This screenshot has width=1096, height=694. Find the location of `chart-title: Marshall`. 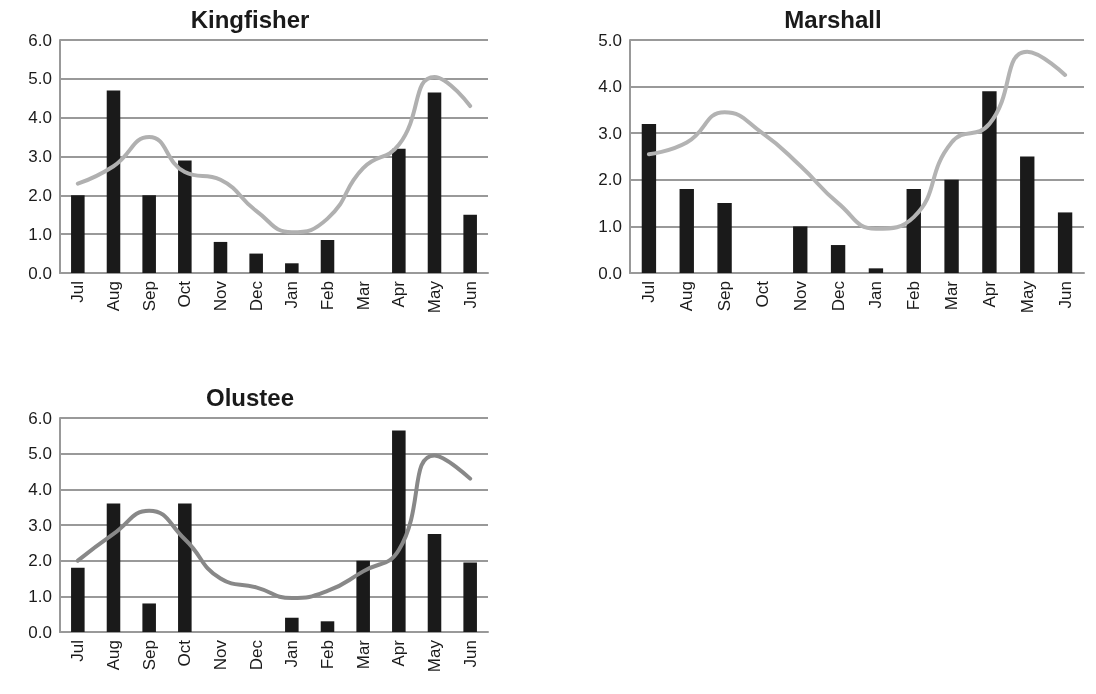

chart-title: Marshall is located at coordinates (833, 19).